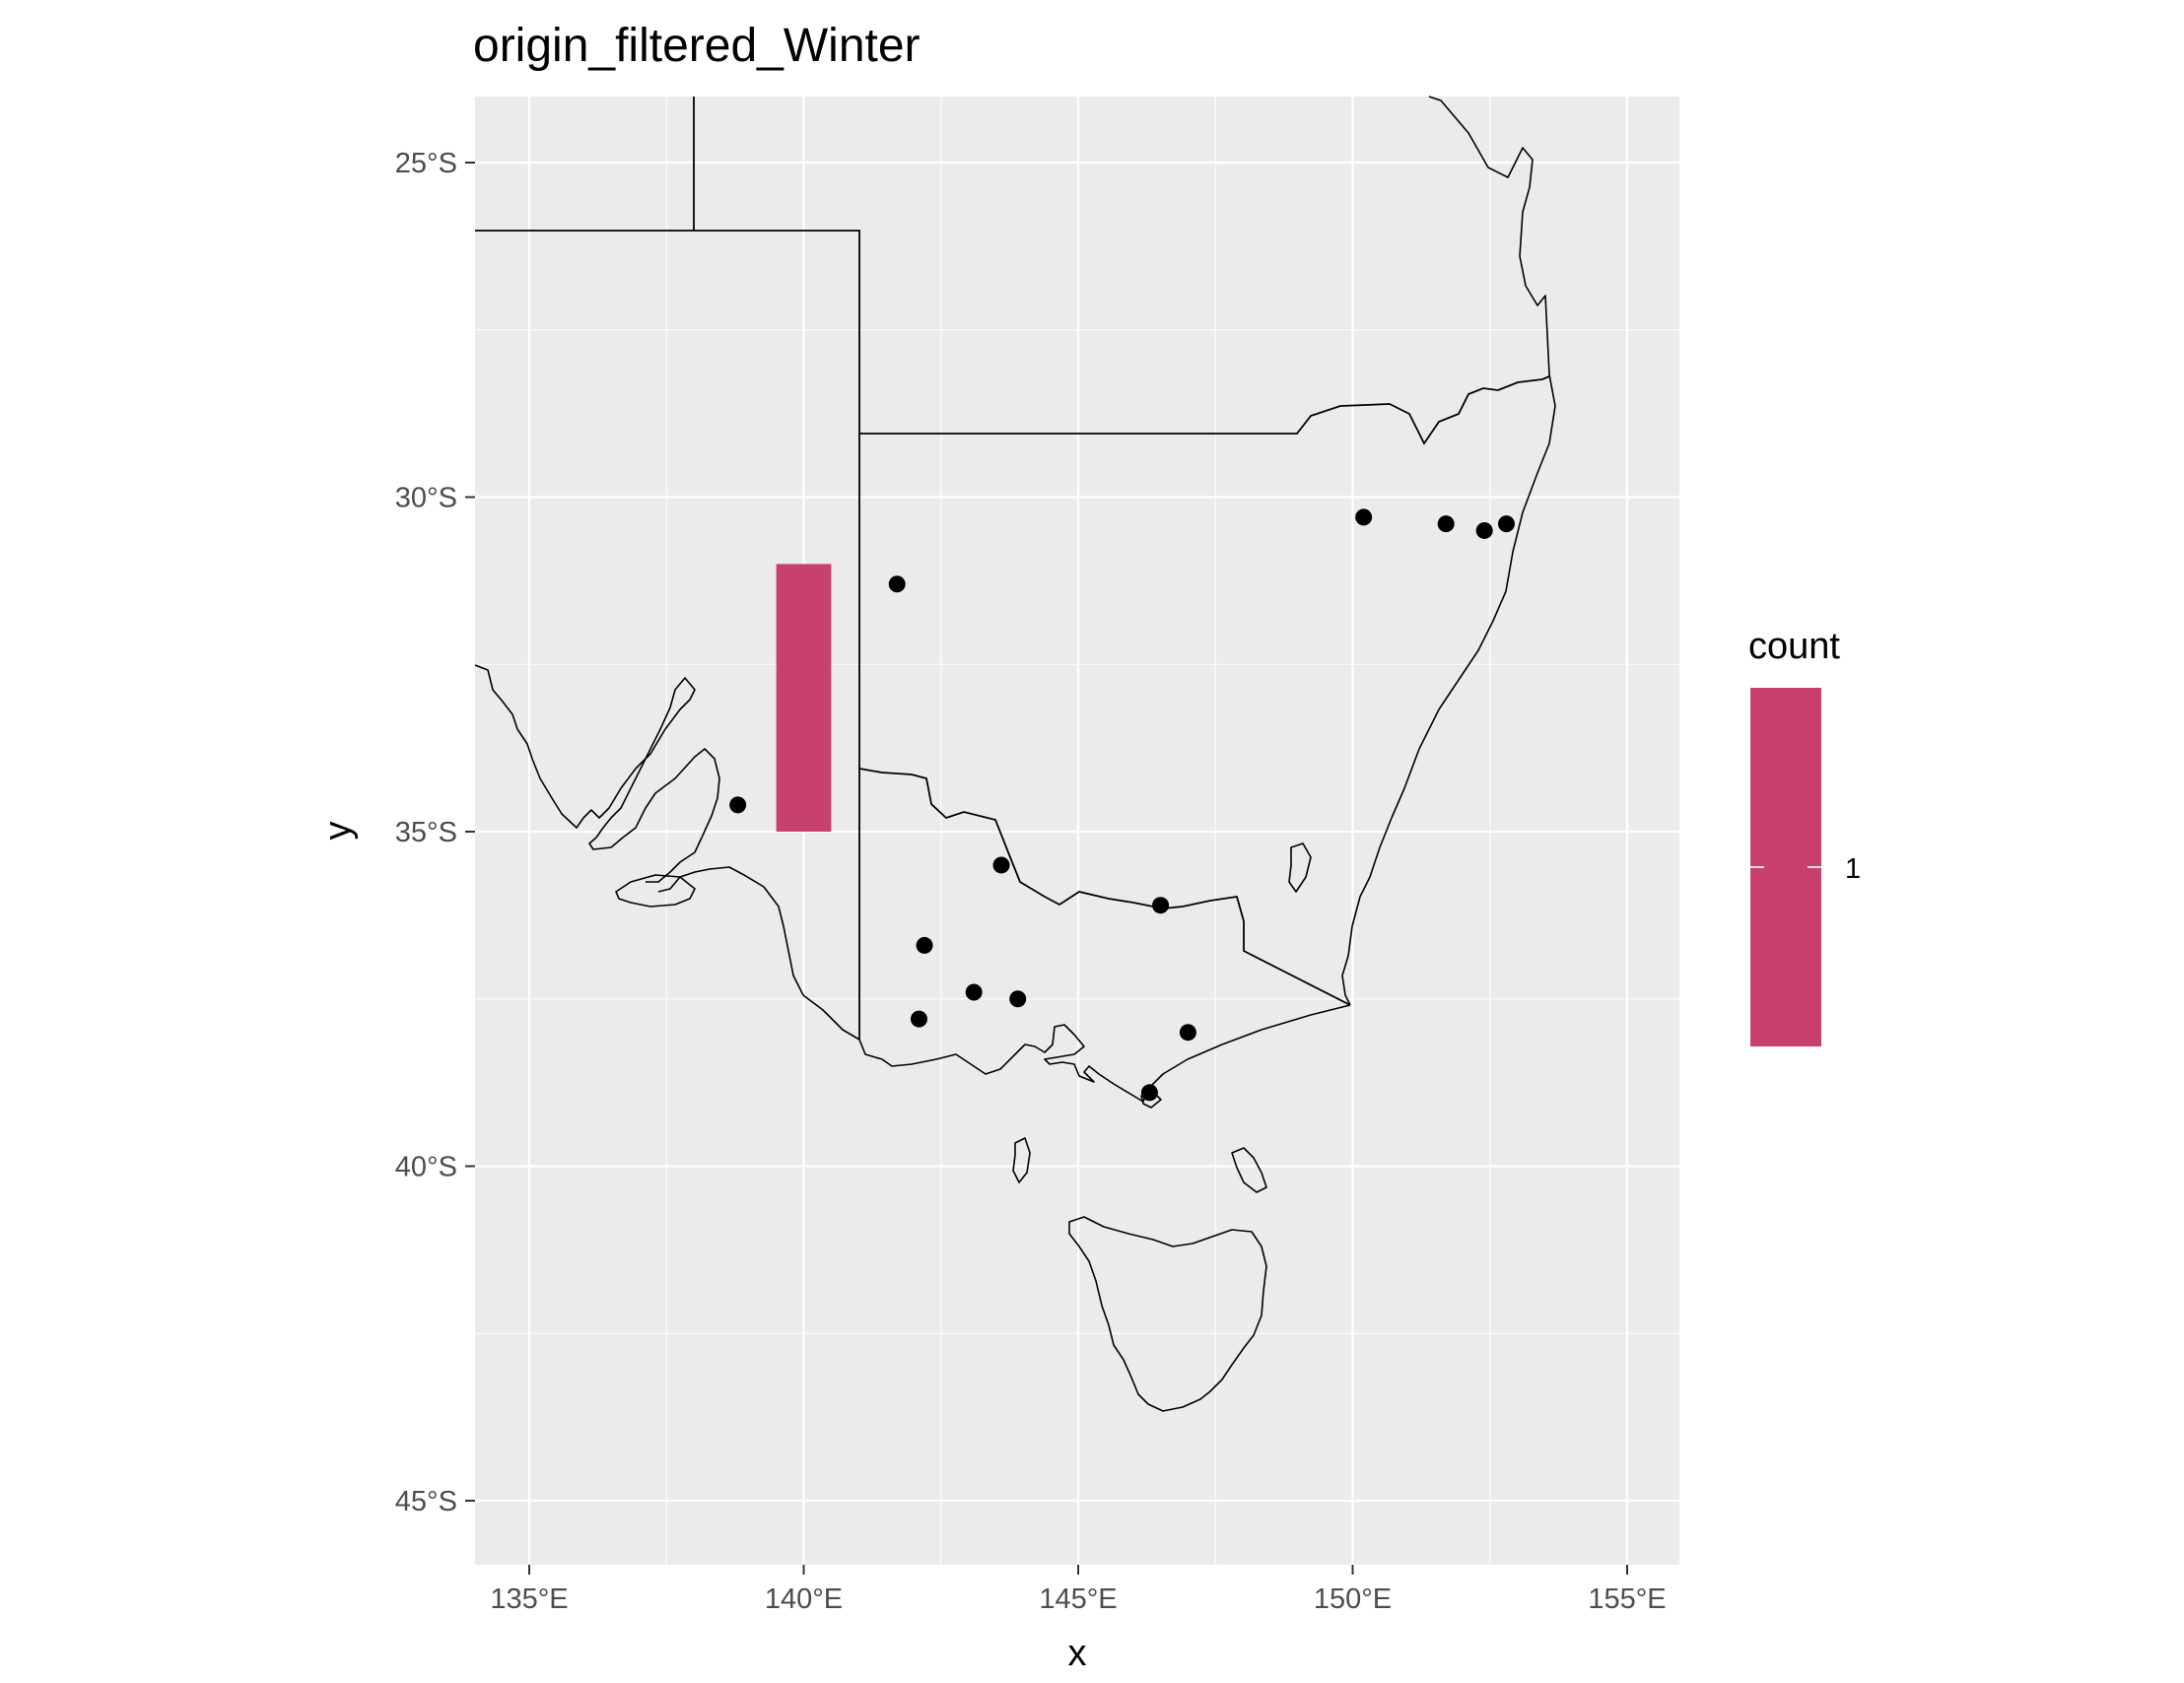  I want to click on kangaroo-island, so click(655, 891).